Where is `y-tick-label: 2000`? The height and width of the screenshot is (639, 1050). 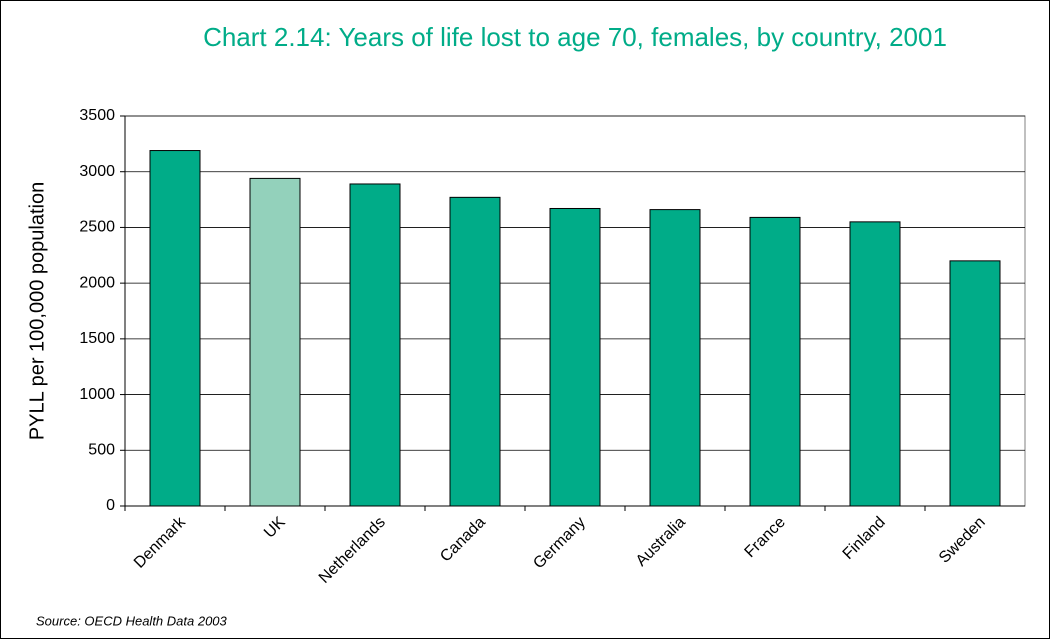
y-tick-label: 2000 is located at coordinates (97, 282).